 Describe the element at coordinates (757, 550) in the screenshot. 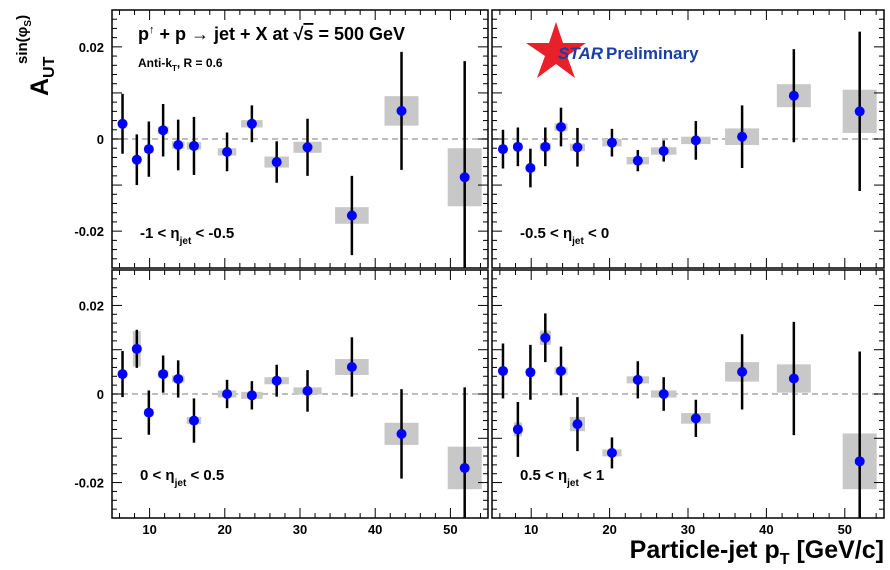

I see `x-axis-title: Particle-jet pT [GeV/c]` at that location.